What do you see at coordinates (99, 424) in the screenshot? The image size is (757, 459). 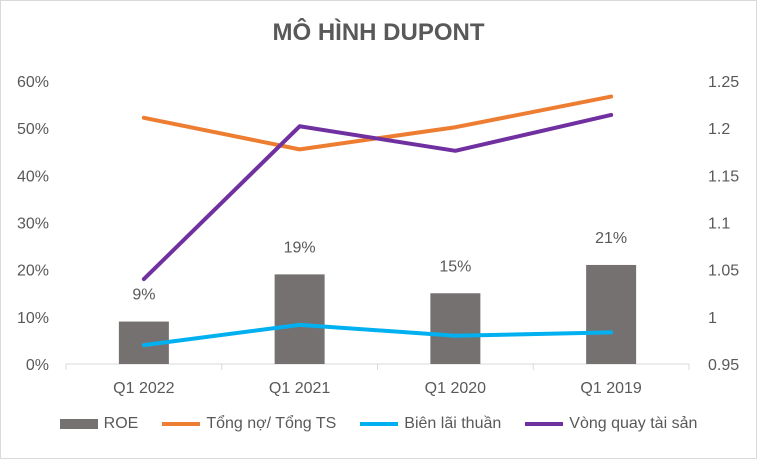 I see `legend-item-roe: ROE` at bounding box center [99, 424].